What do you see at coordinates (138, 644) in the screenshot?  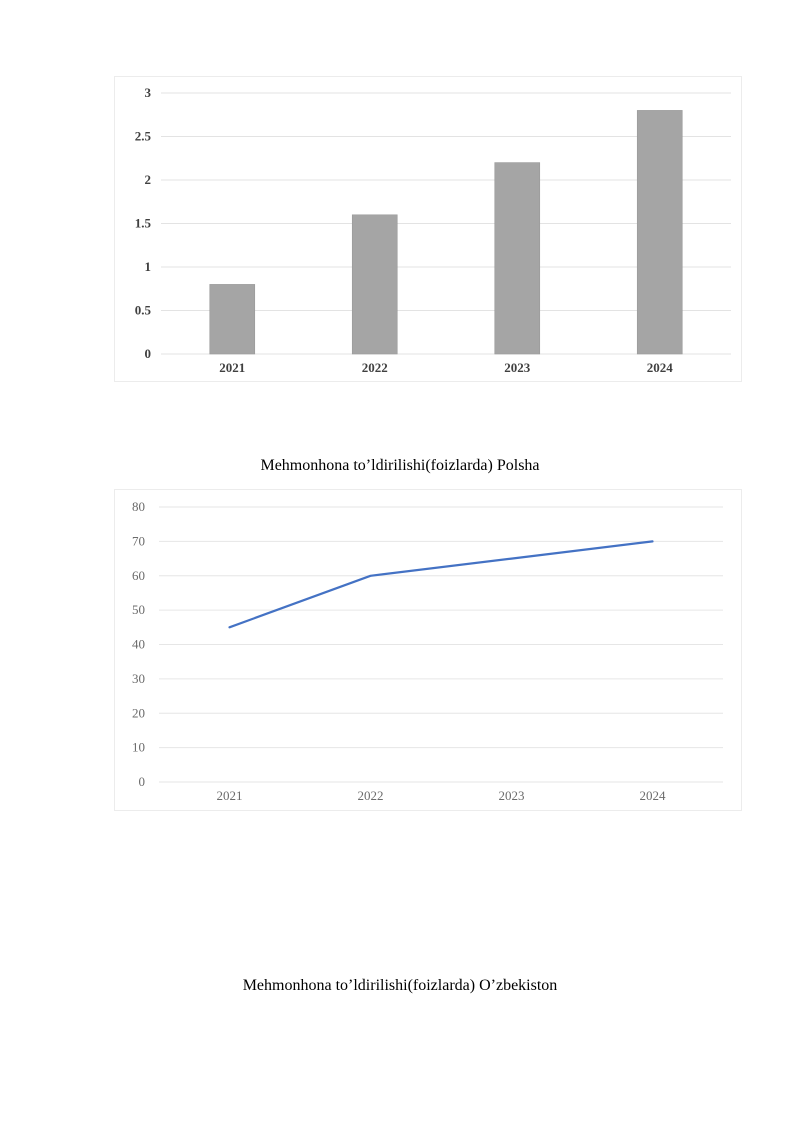 I see `line-y-tick-label: 40` at bounding box center [138, 644].